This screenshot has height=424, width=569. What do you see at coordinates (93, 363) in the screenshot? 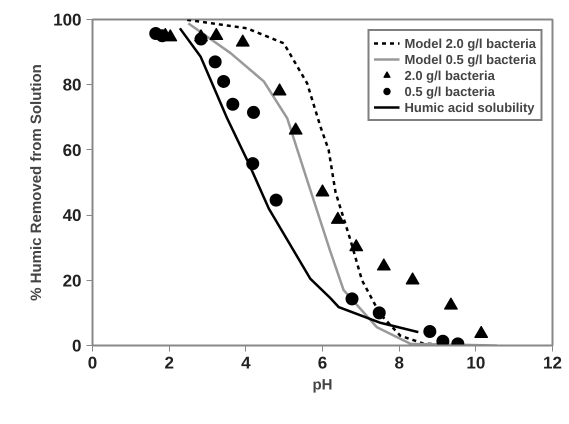
I see `x-tick-label: 0` at bounding box center [93, 363].